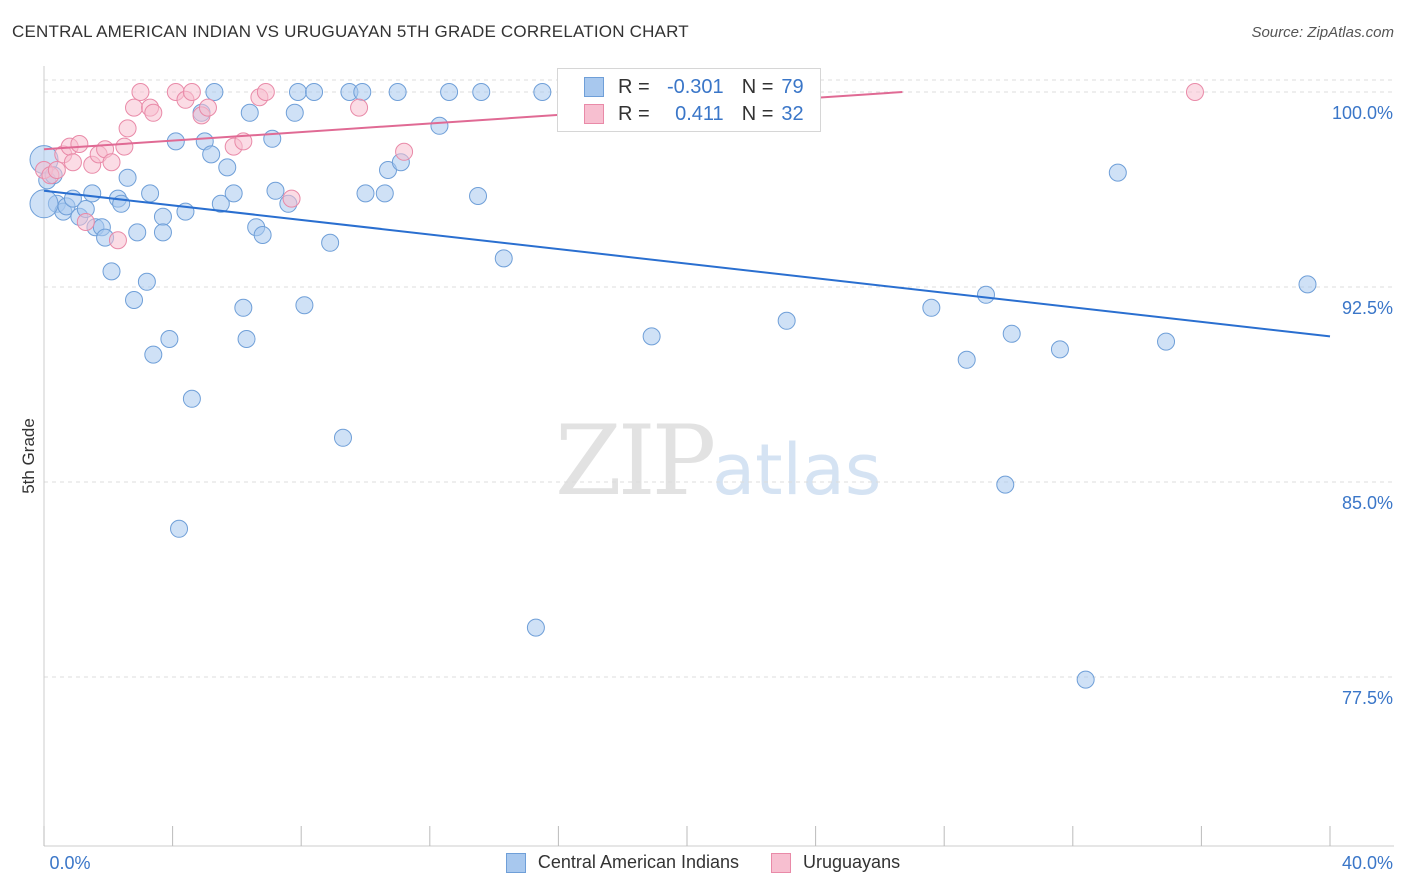 The height and width of the screenshot is (892, 1406). I want to click on legend-label: Uruguayans, so click(852, 862).